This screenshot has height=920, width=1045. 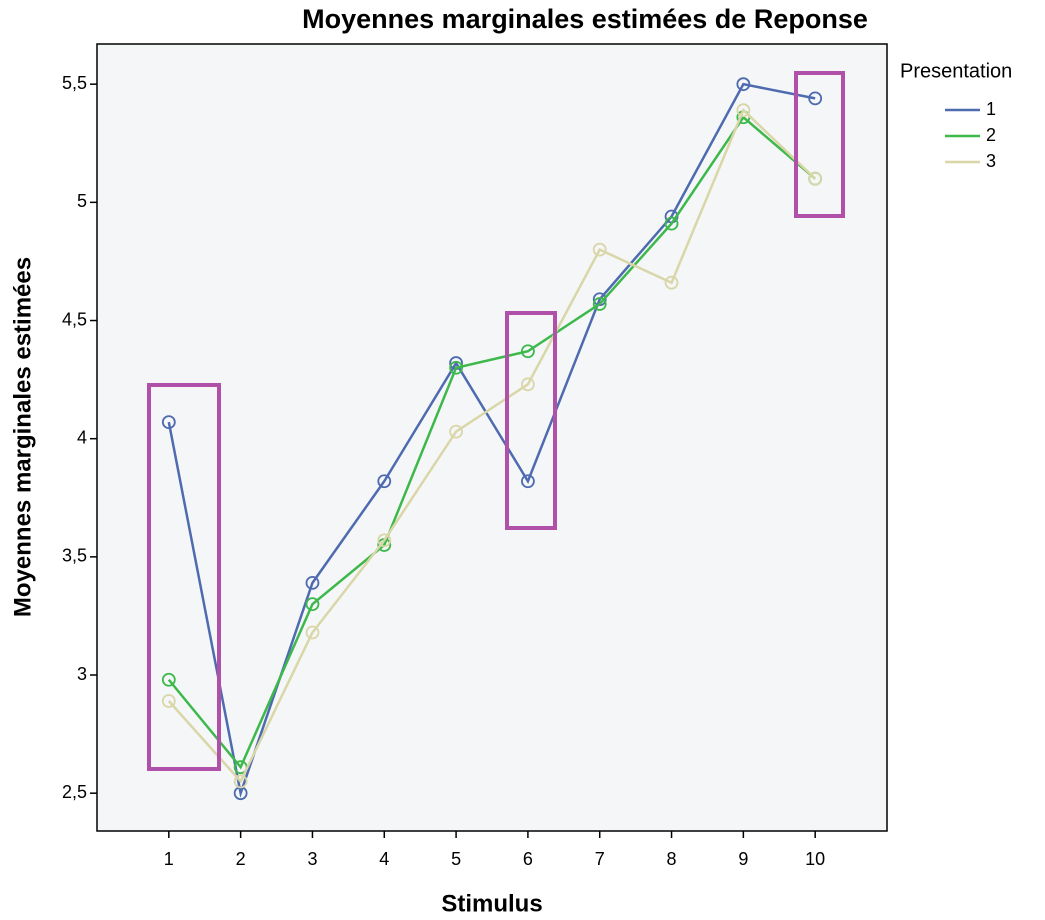 I want to click on x-tick-label: 1, so click(x=169, y=859).